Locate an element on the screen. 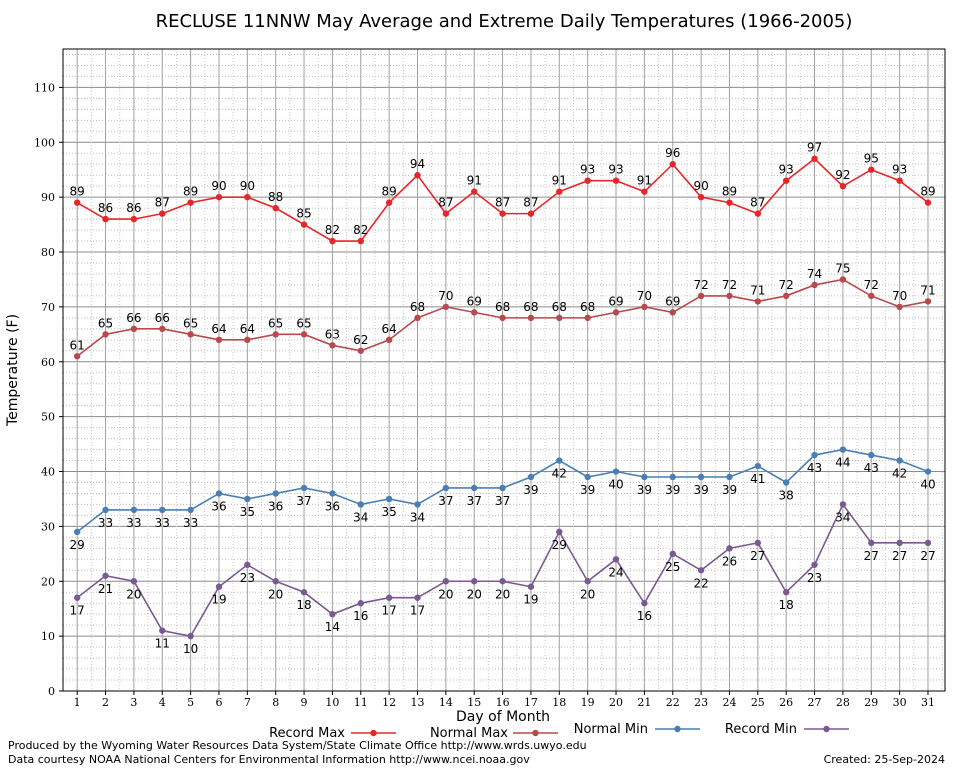  data-label: 85 is located at coordinates (303, 214).